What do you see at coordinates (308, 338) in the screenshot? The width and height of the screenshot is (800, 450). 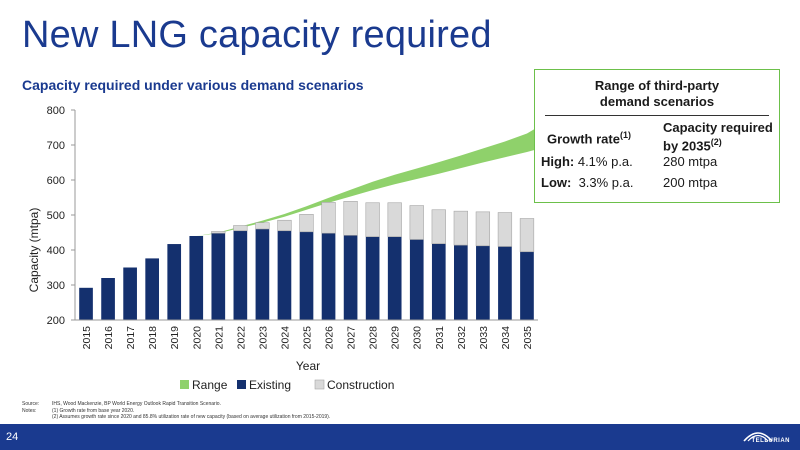 I see `x-tick-label: 2025` at bounding box center [308, 338].